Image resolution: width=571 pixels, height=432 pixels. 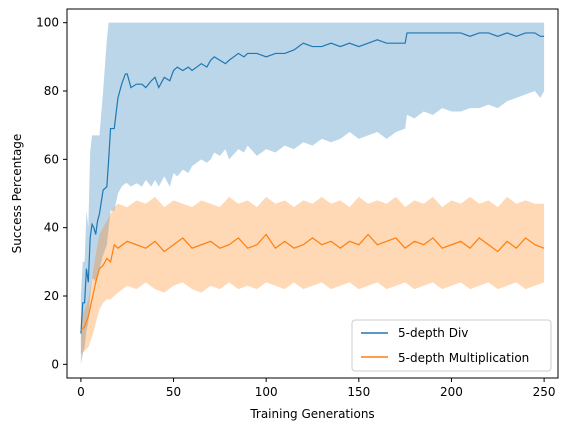 I want to click on x-tick-label: 0, so click(x=81, y=392).